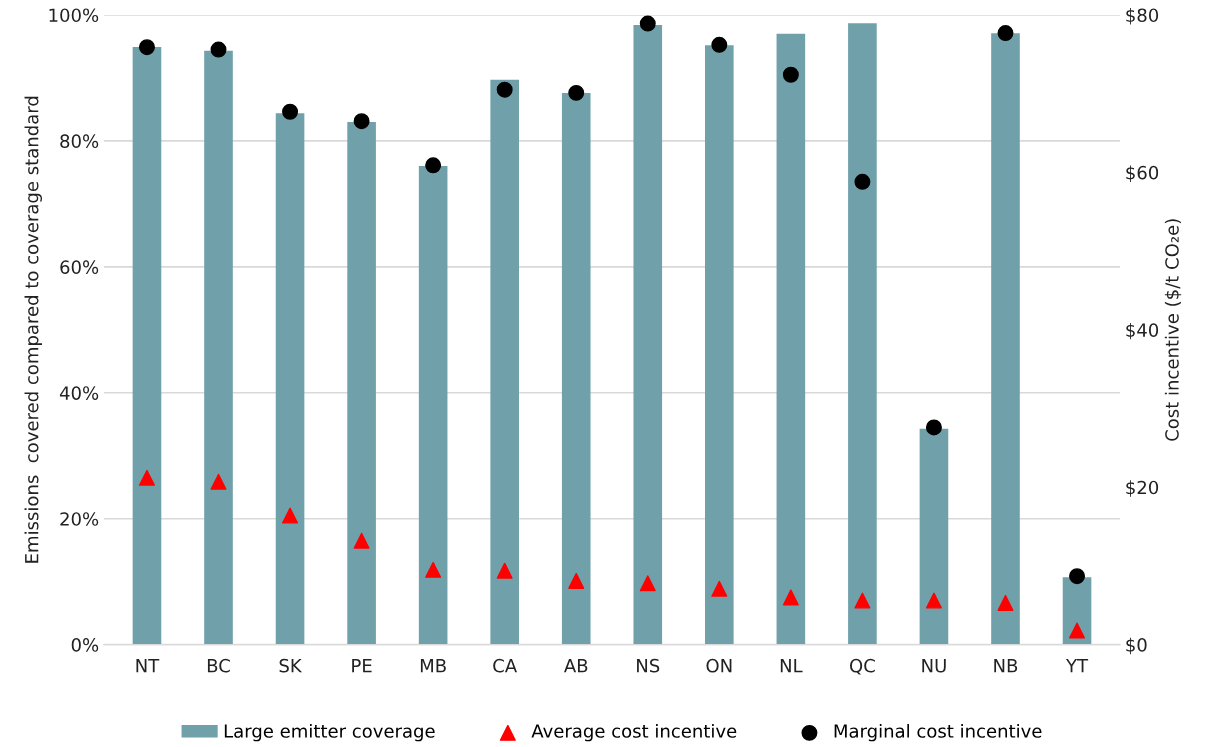 The width and height of the screenshot is (1224, 747). Describe the element at coordinates (148, 666) in the screenshot. I see `x-tick-label: NT` at that location.